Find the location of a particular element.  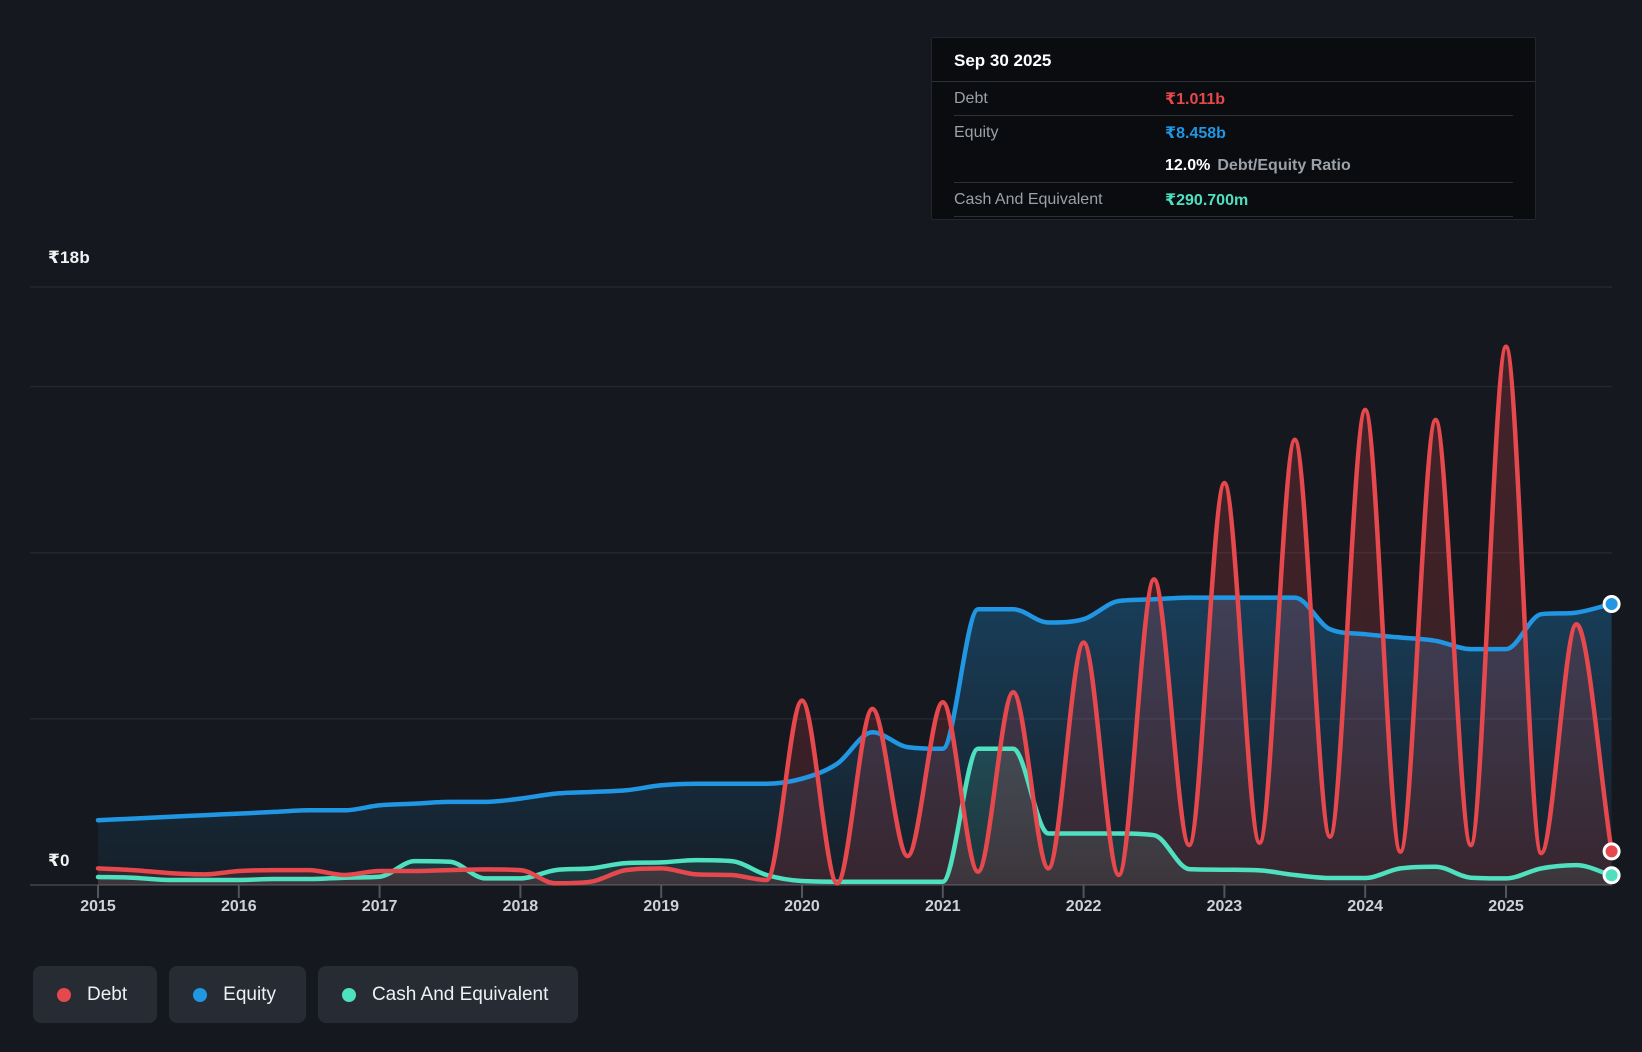

debt-series-dot-icon is located at coordinates (64, 994).